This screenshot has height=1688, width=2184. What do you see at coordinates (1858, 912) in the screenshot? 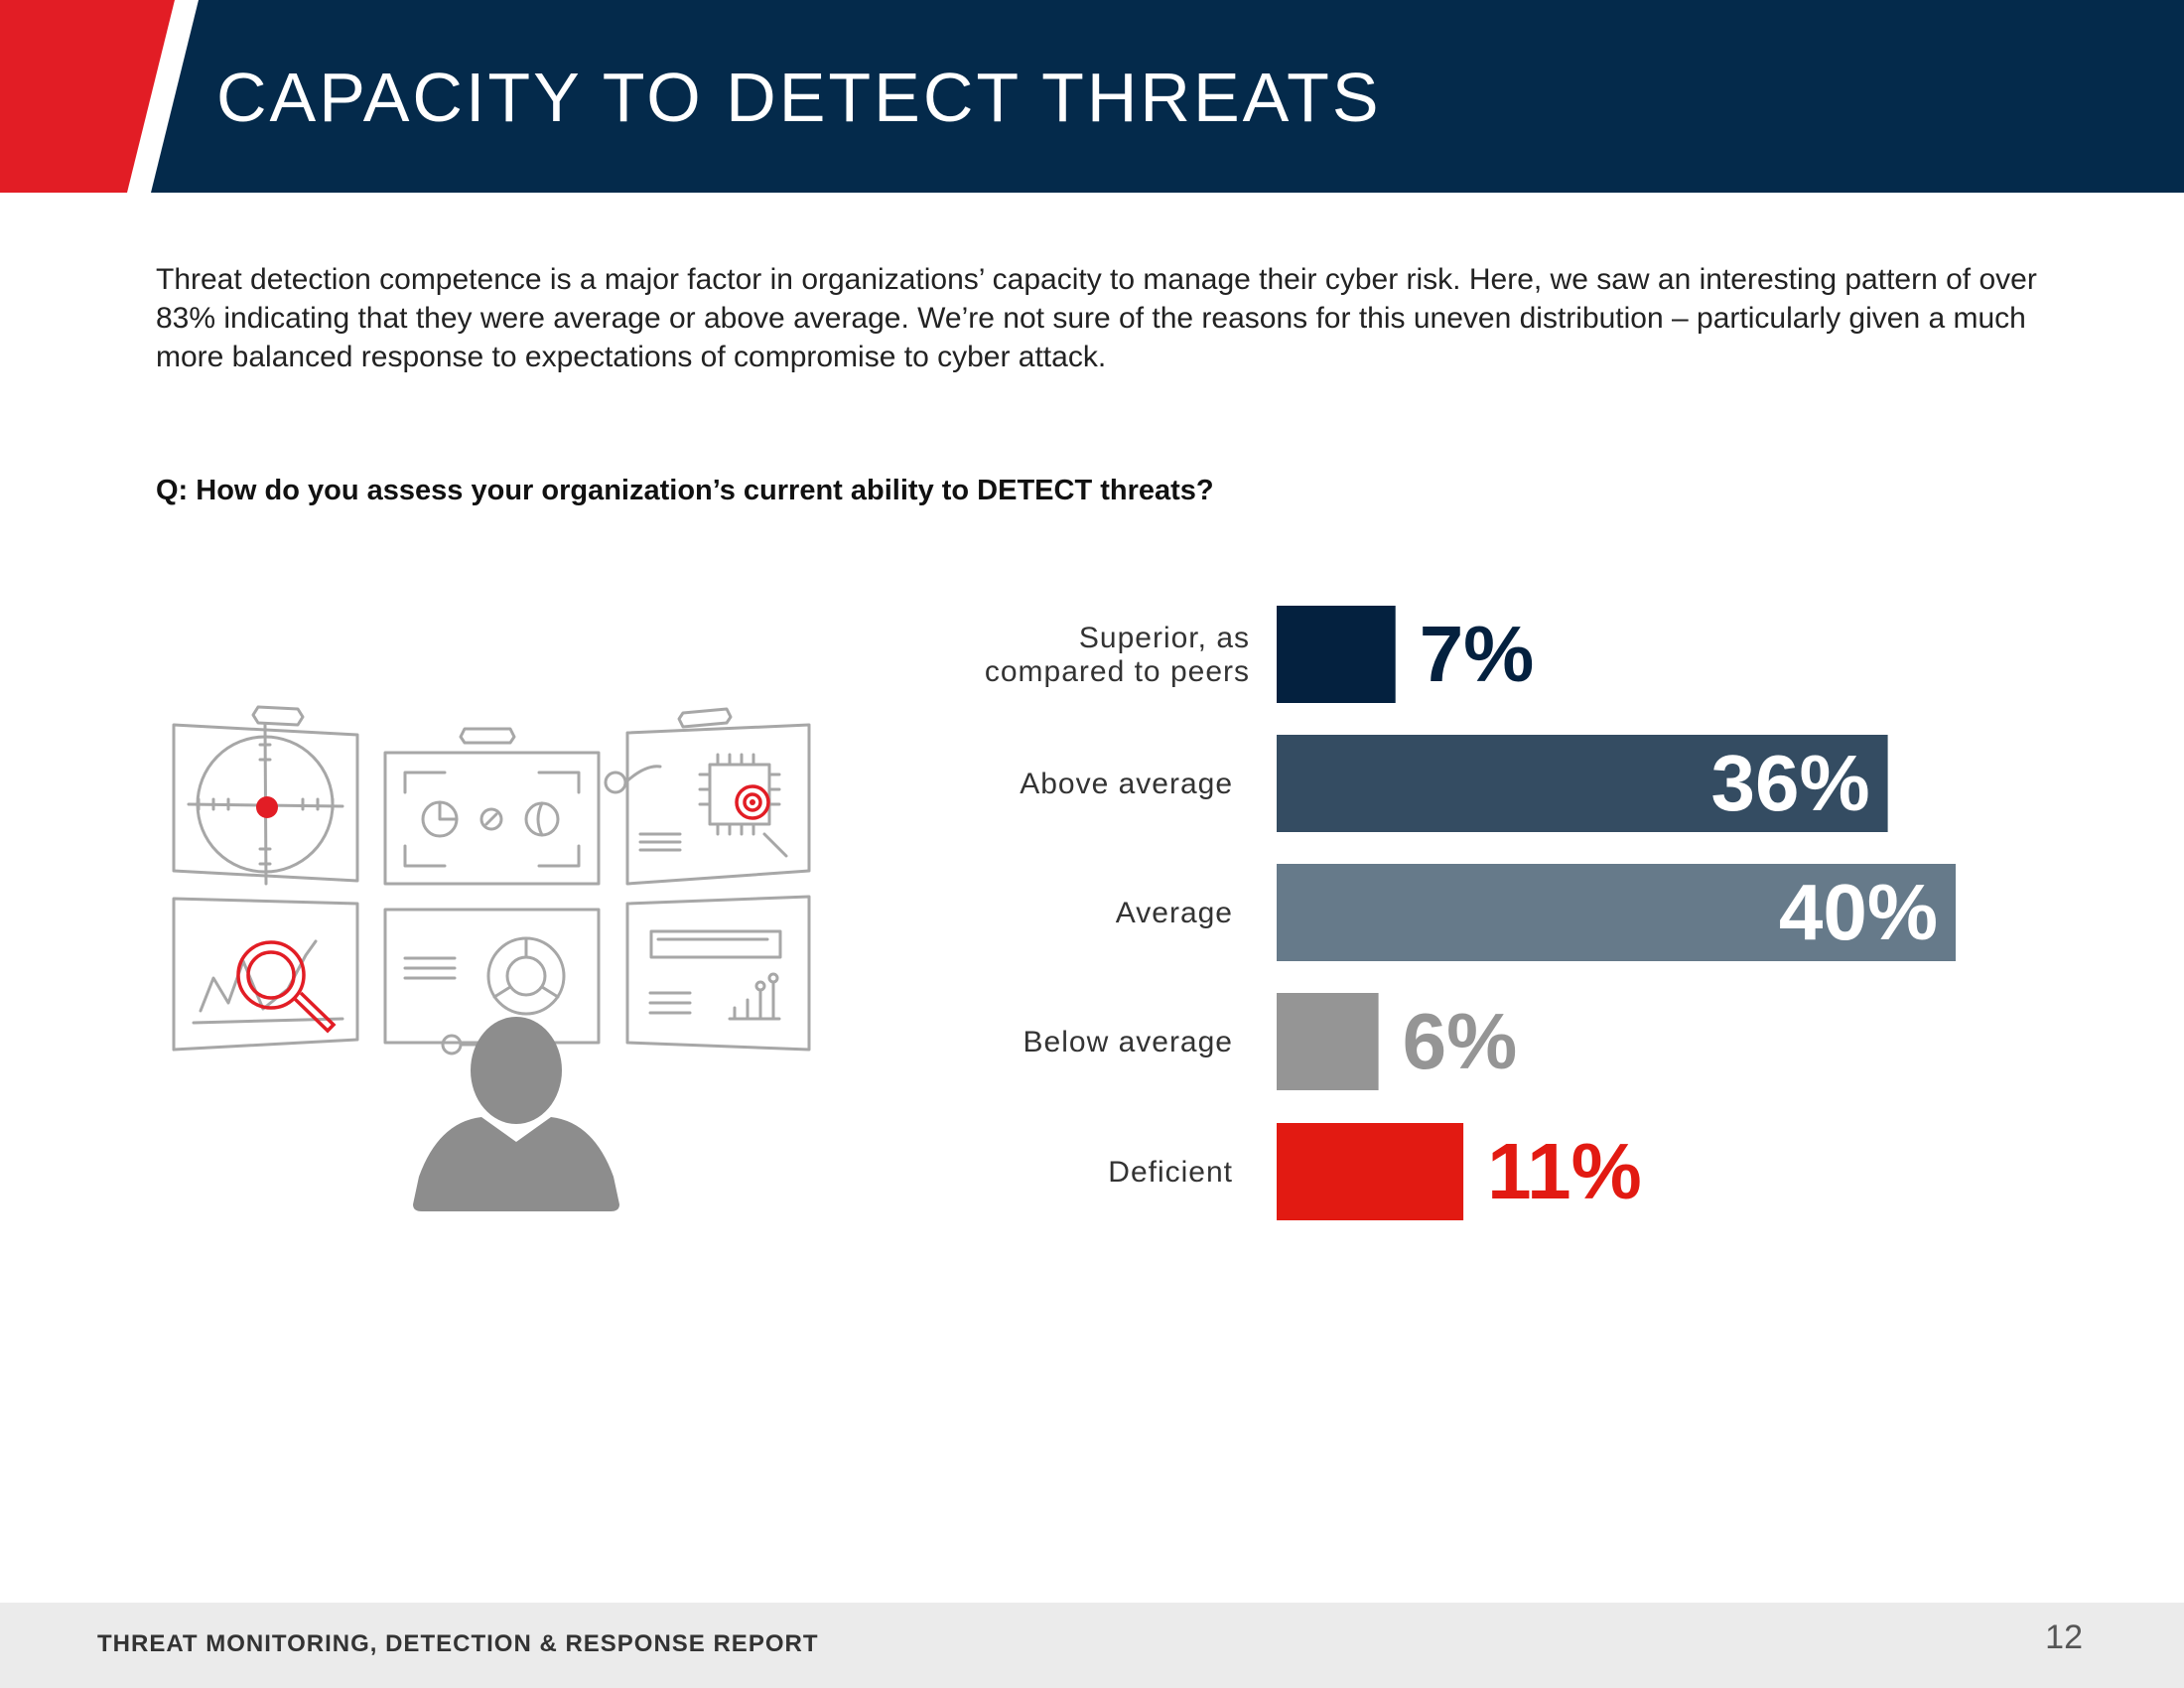
I see `value-label: 40%` at bounding box center [1858, 912].